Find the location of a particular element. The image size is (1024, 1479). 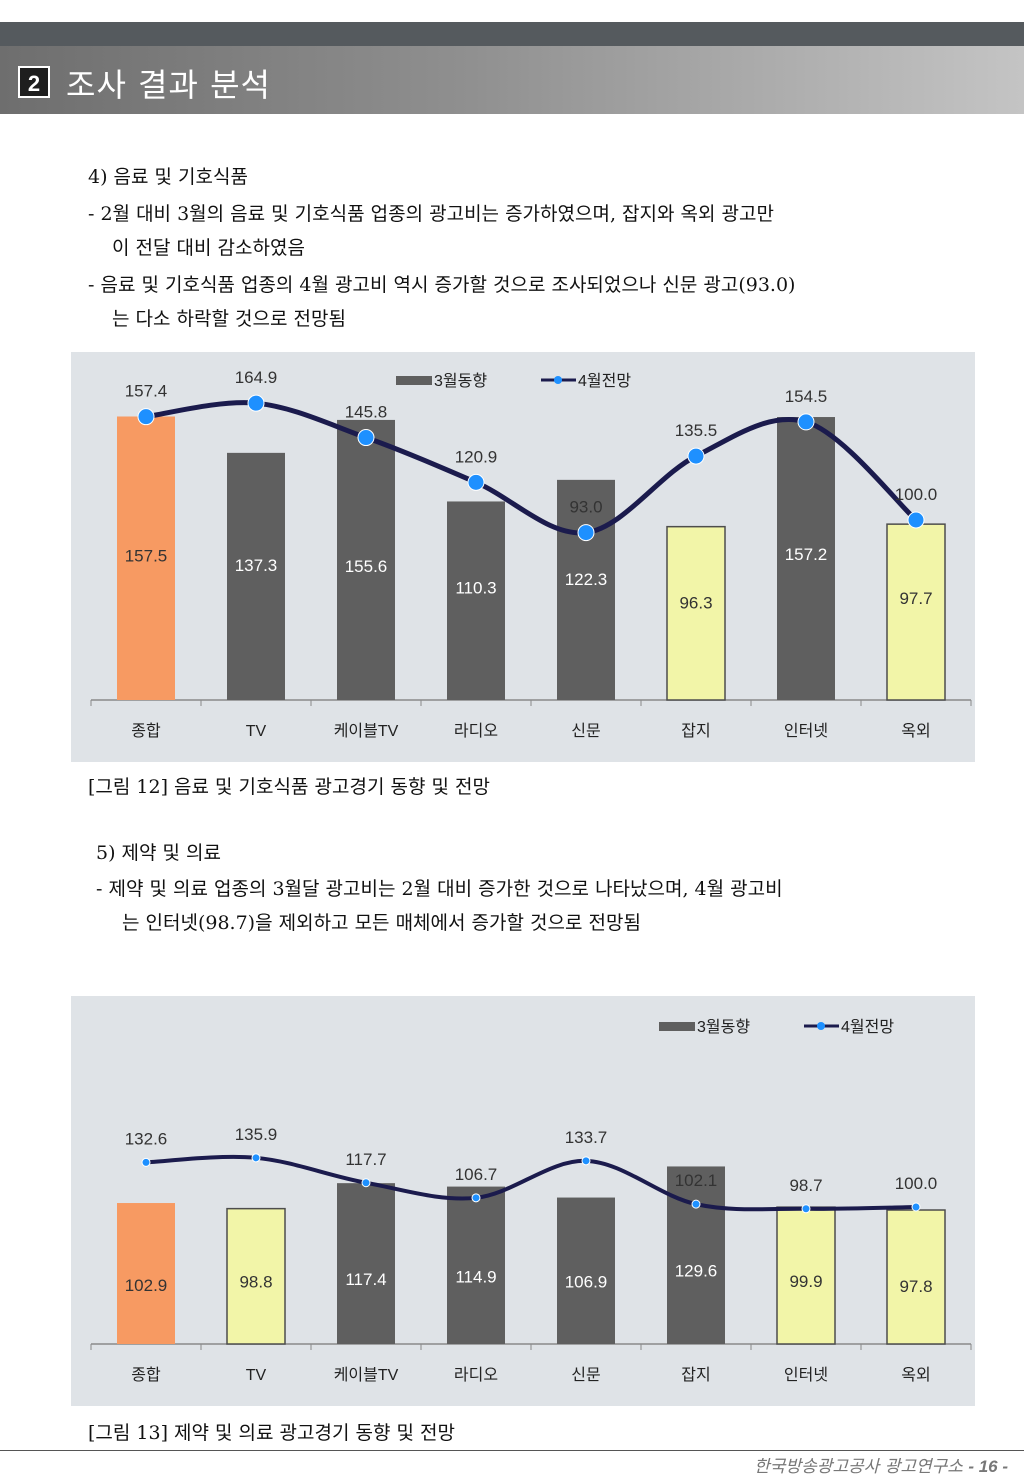

bar-value-label: 106.9 is located at coordinates (586, 1282).